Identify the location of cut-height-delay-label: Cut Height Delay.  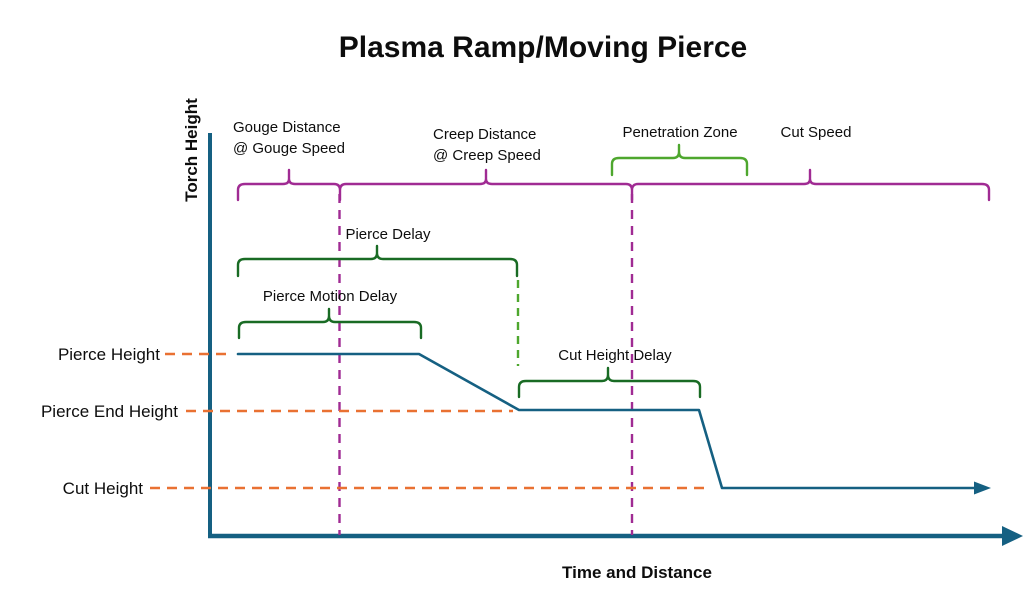
(615, 355).